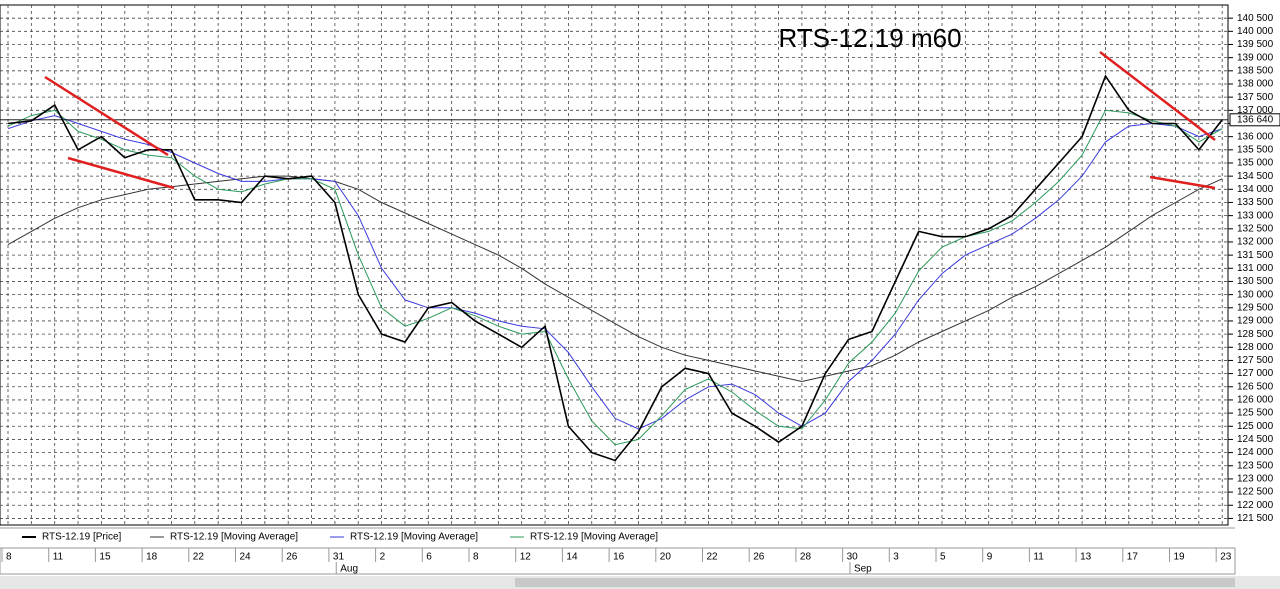 This screenshot has height=589, width=1280. I want to click on x-tick-label: 31, so click(339, 557).